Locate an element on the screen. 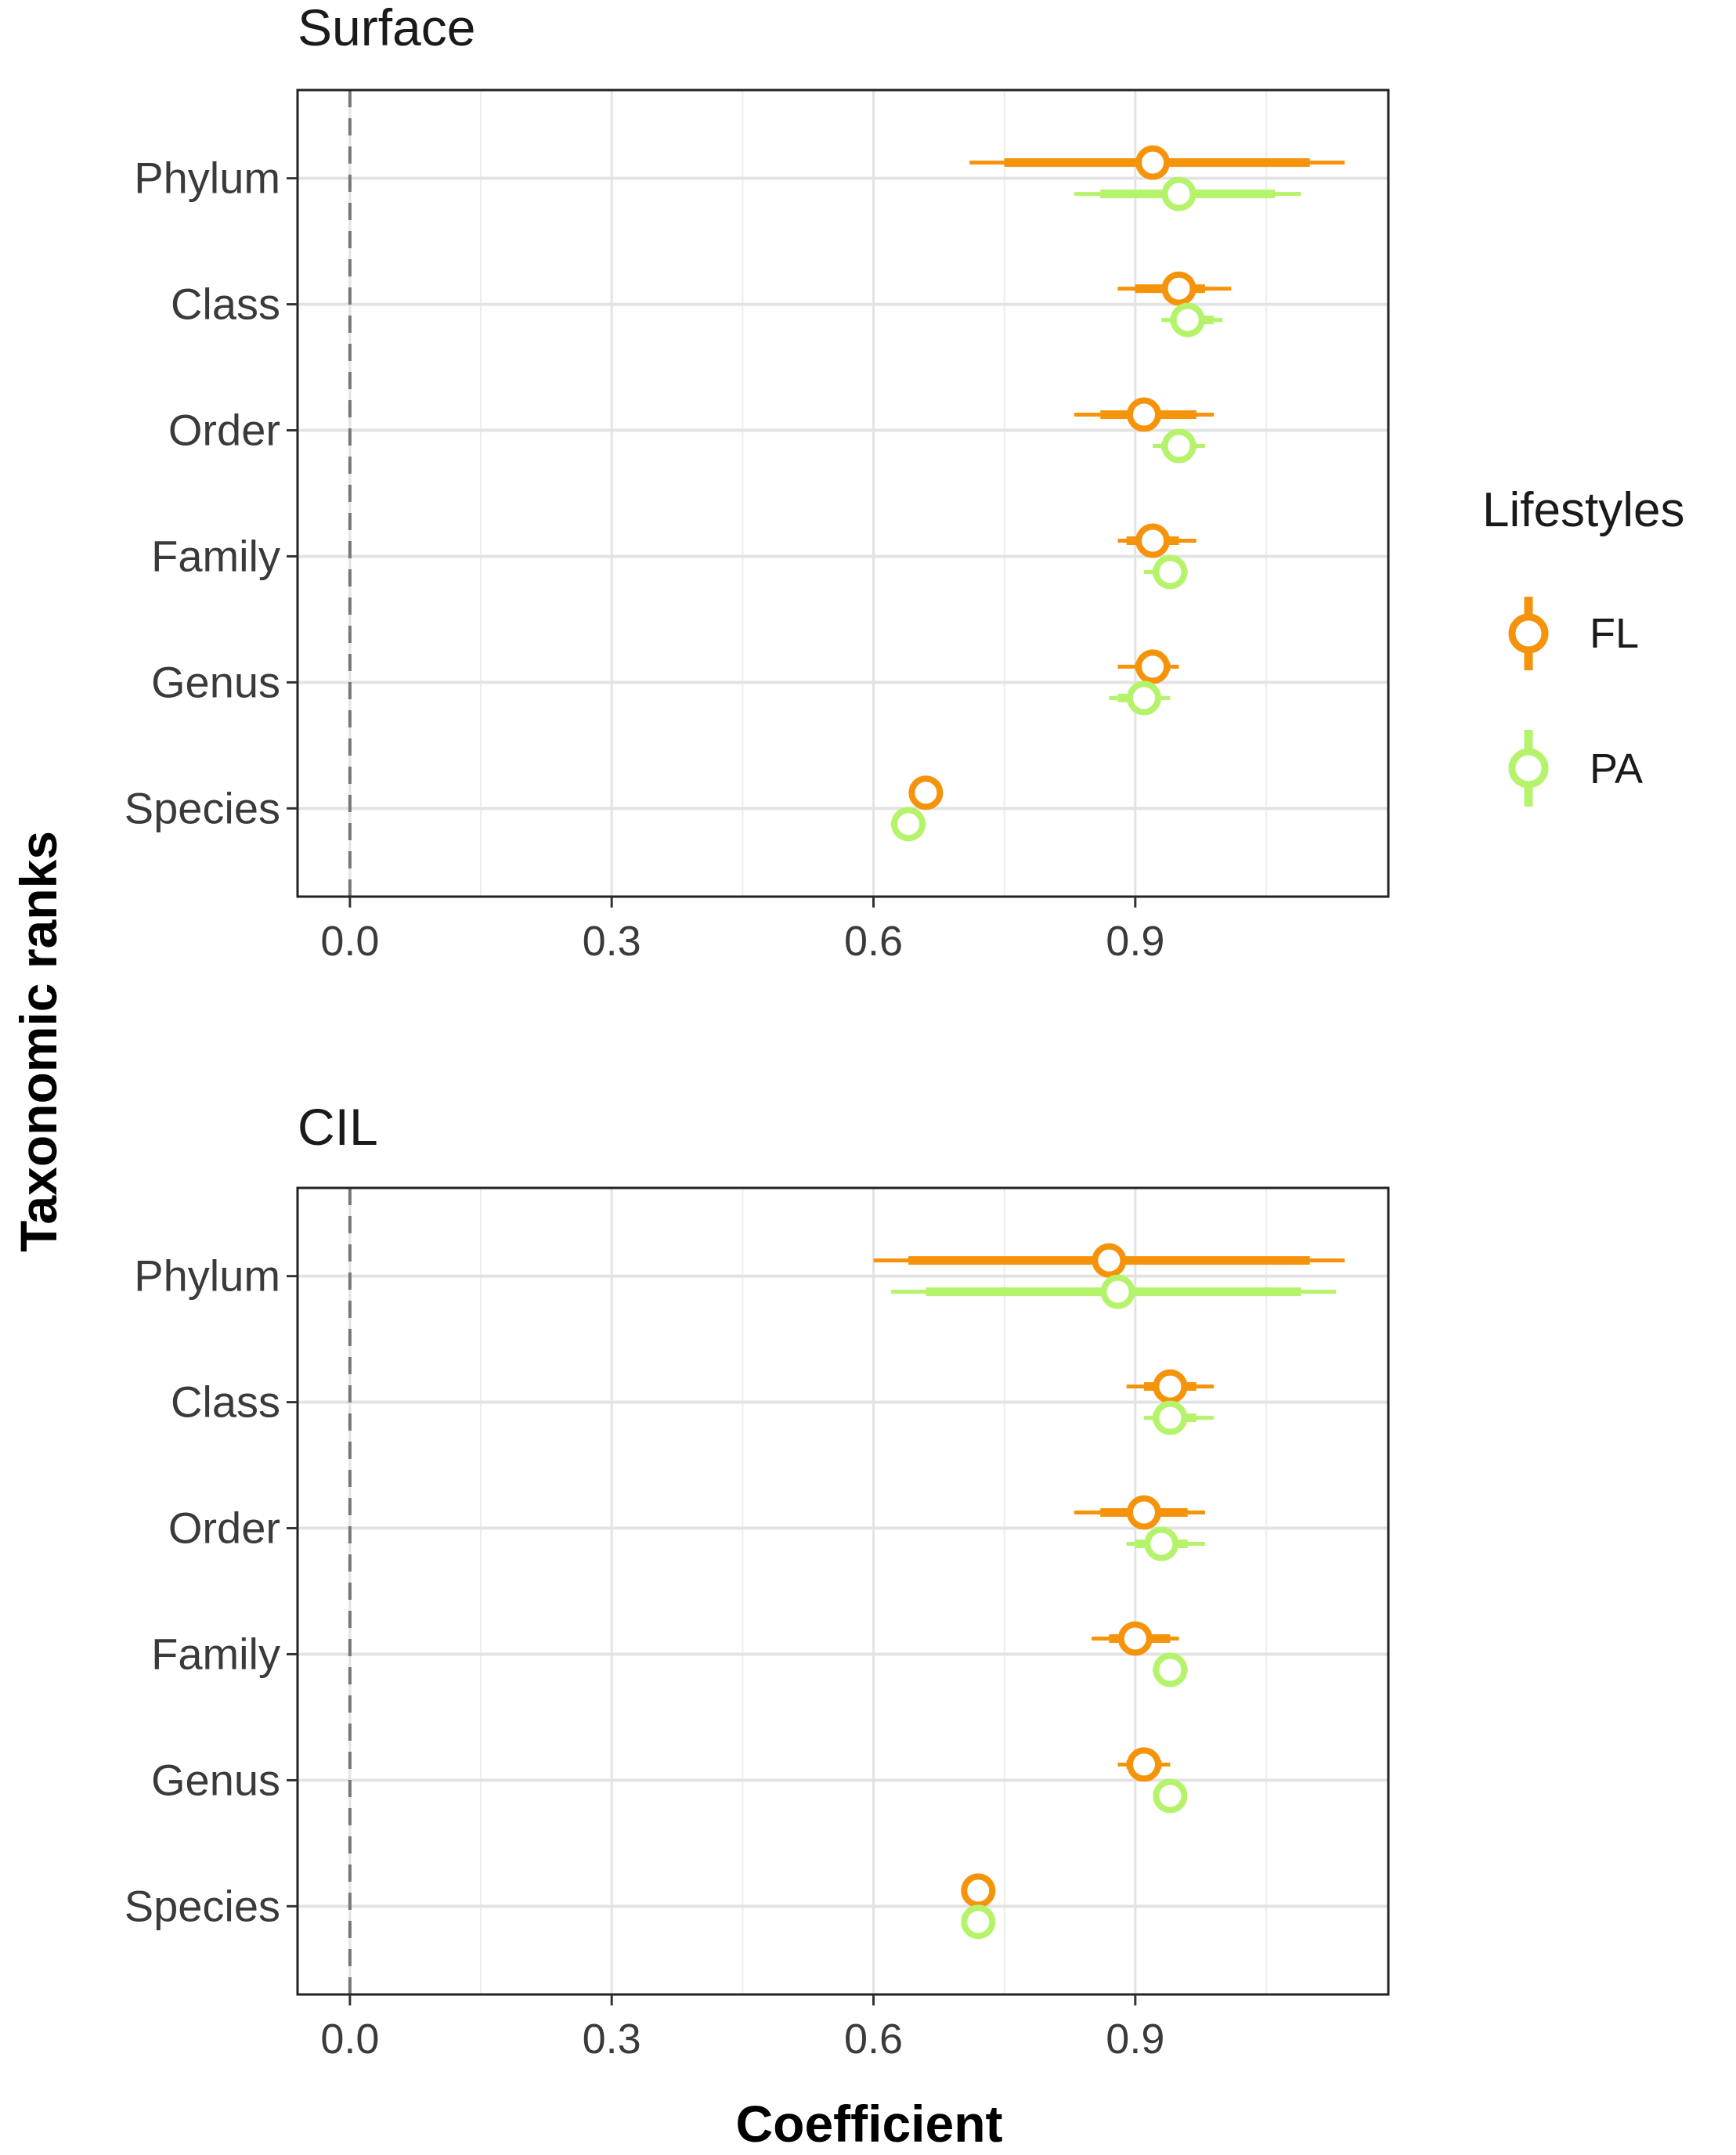 This screenshot has height=2155, width=1736. legend-entry-pa: PA is located at coordinates (1575, 768).